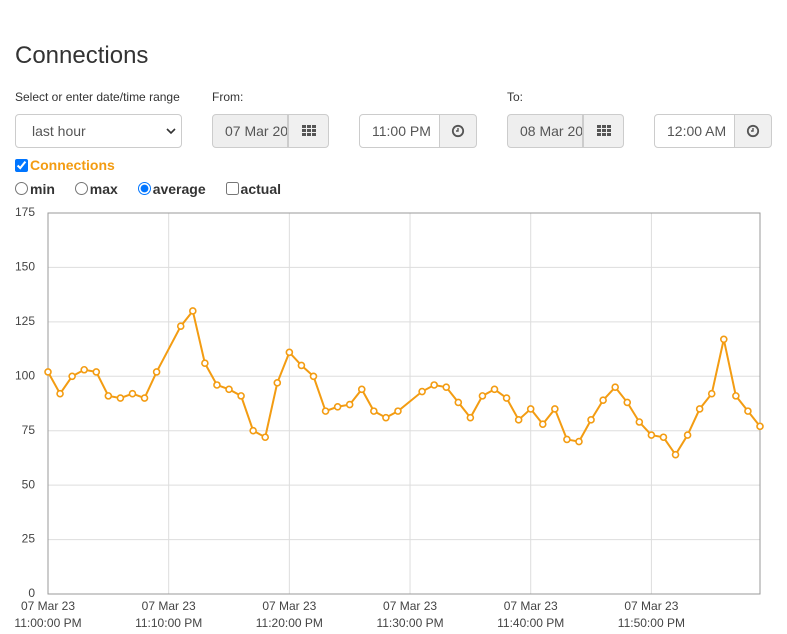  I want to click on range-label: Select or enter date/time range, so click(97, 97).